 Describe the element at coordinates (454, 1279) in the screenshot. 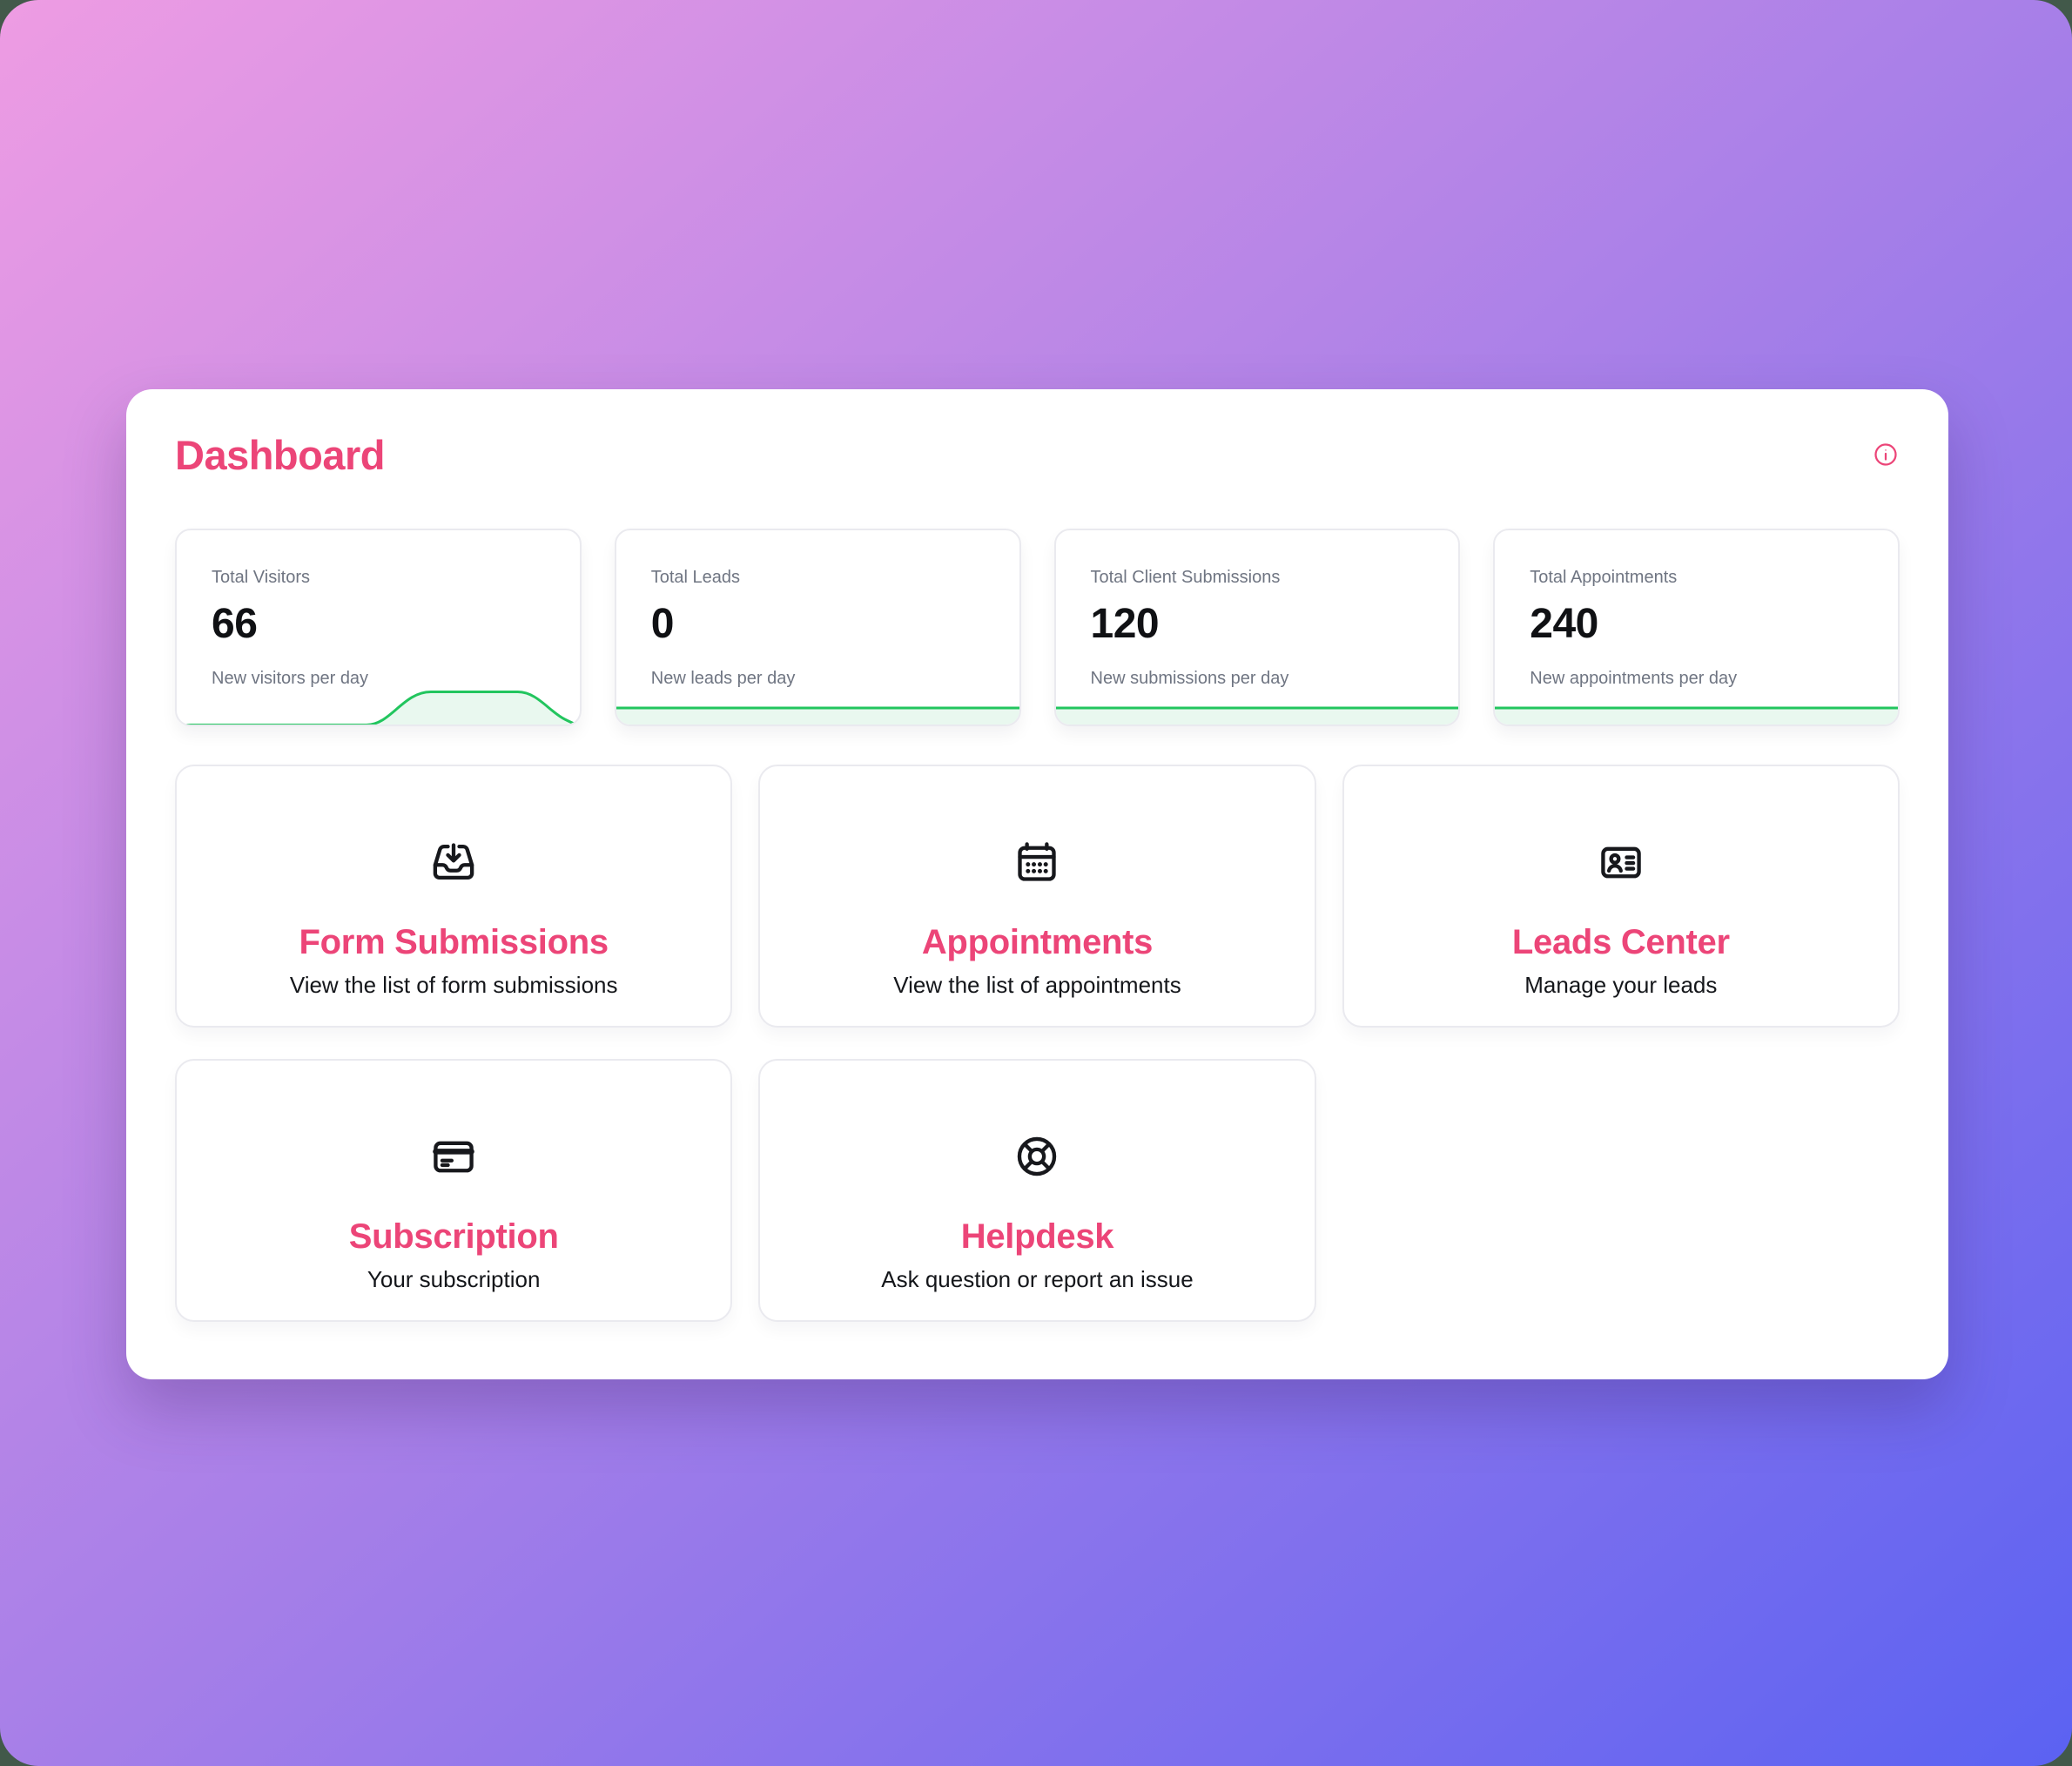

I see `nav-card-description: Your subscription` at that location.